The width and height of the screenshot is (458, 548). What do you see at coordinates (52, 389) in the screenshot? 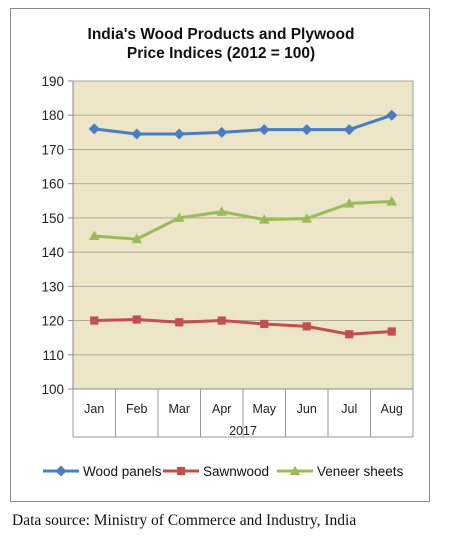
I see `y-tick-label-100: 100` at bounding box center [52, 389].